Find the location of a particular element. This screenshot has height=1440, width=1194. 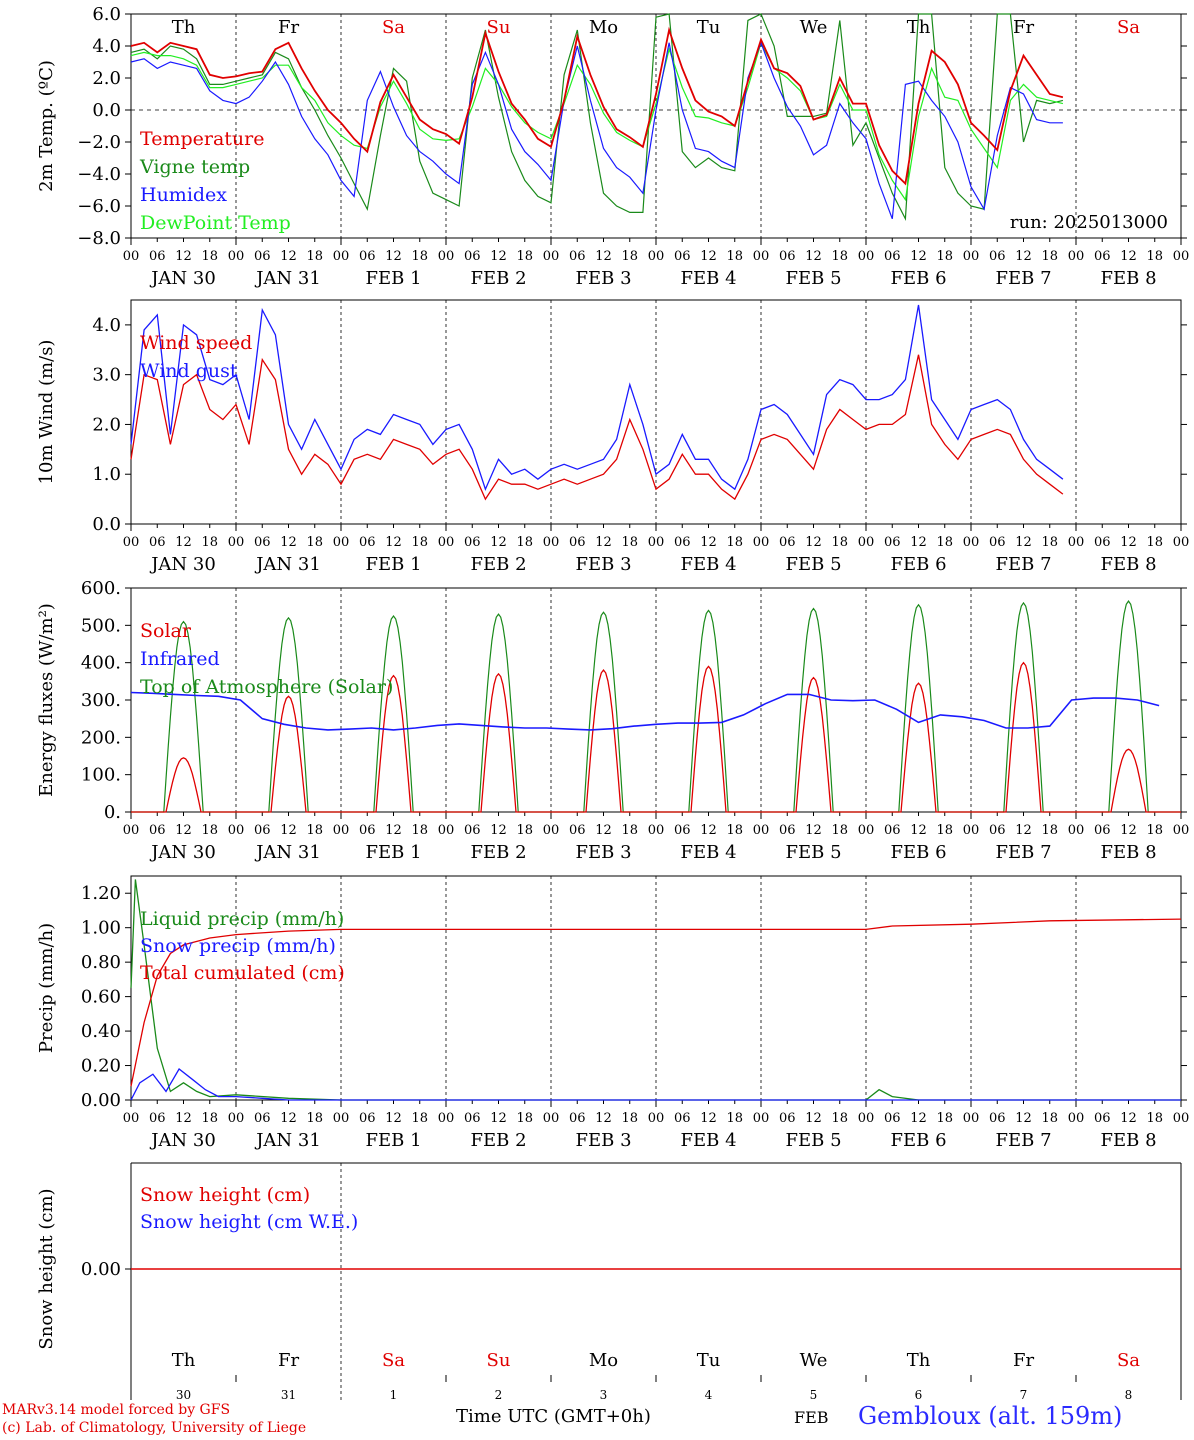

y-tick-label: 100. is located at coordinates (101, 775).